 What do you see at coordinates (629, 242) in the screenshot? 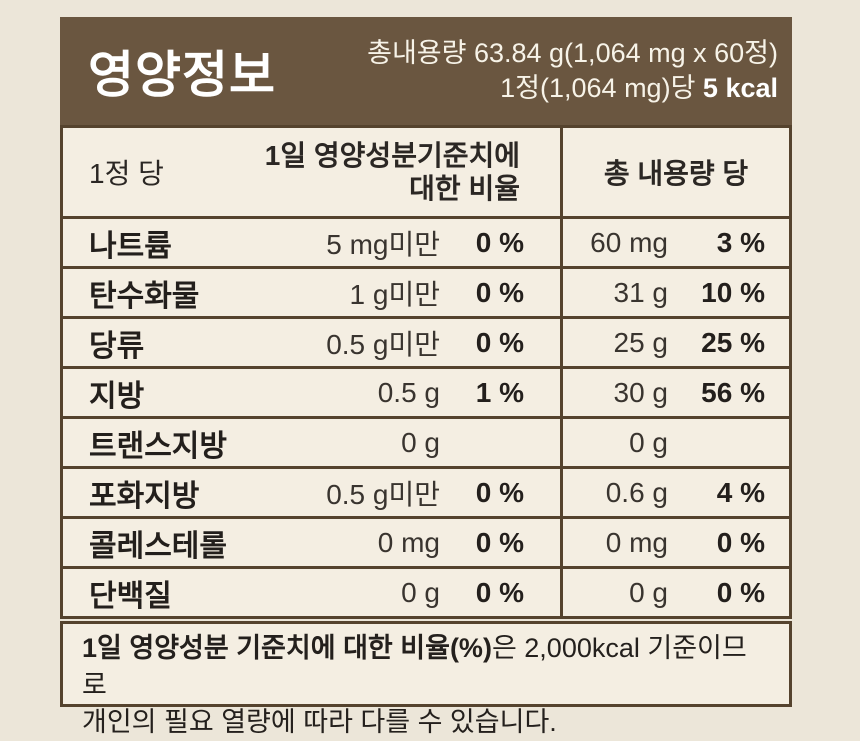
I see `total-amount: 60 mg` at bounding box center [629, 242].